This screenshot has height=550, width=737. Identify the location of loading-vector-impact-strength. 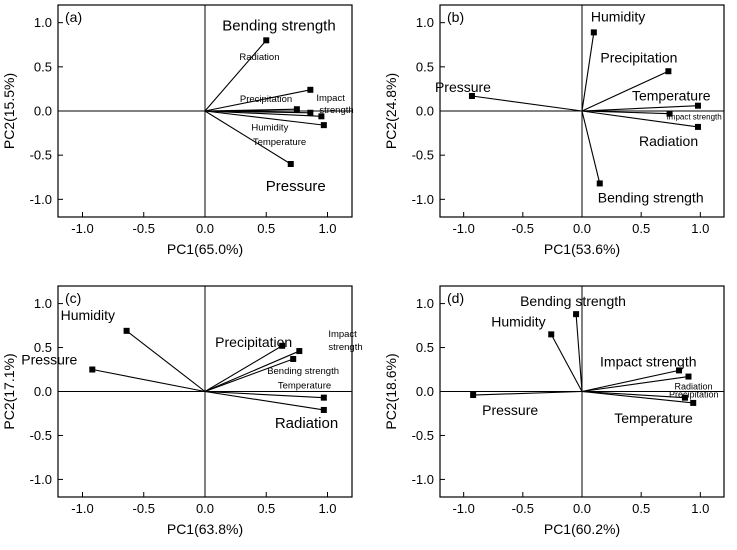
(625, 112).